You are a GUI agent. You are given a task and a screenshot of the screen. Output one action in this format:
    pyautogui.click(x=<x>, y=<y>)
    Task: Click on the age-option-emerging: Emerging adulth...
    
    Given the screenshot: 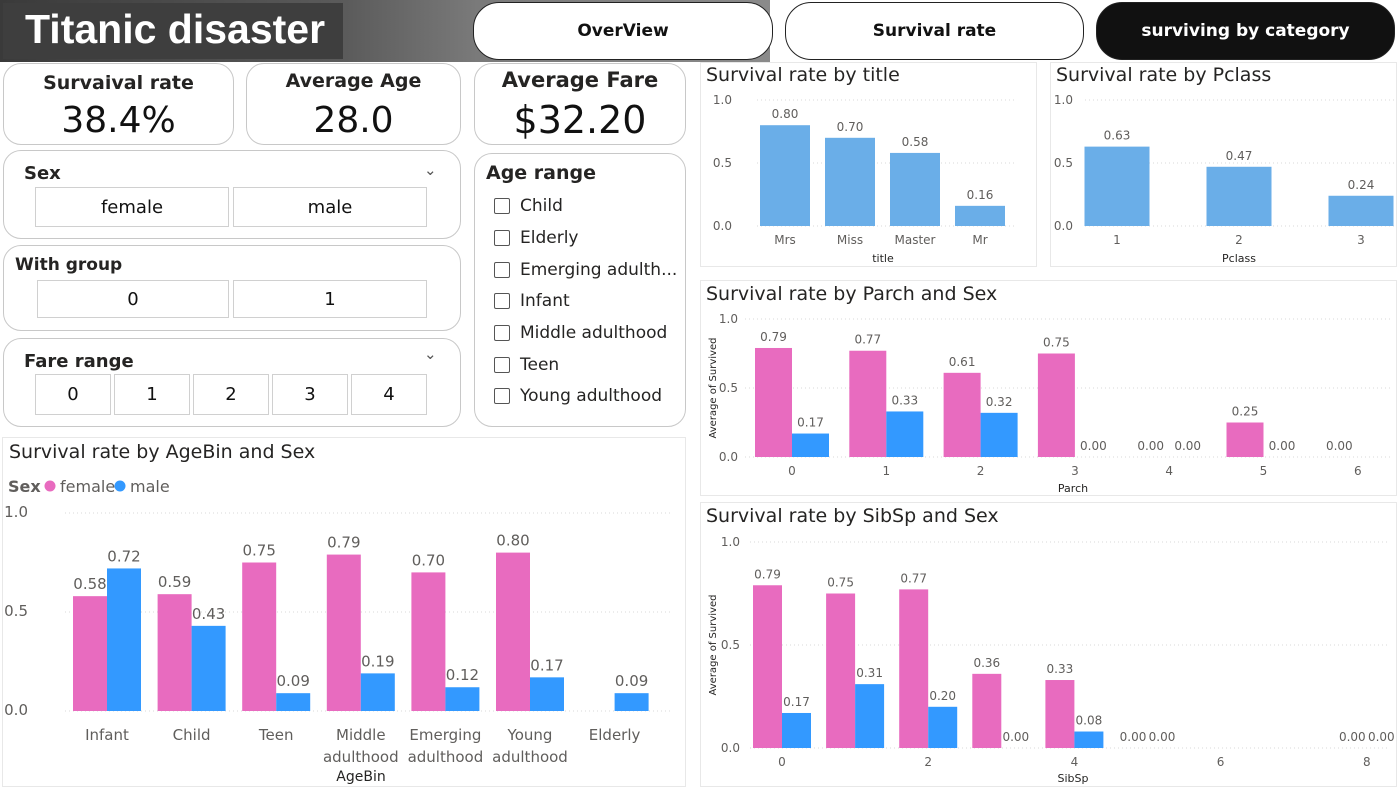 What is the action you would take?
    pyautogui.click(x=585, y=270)
    